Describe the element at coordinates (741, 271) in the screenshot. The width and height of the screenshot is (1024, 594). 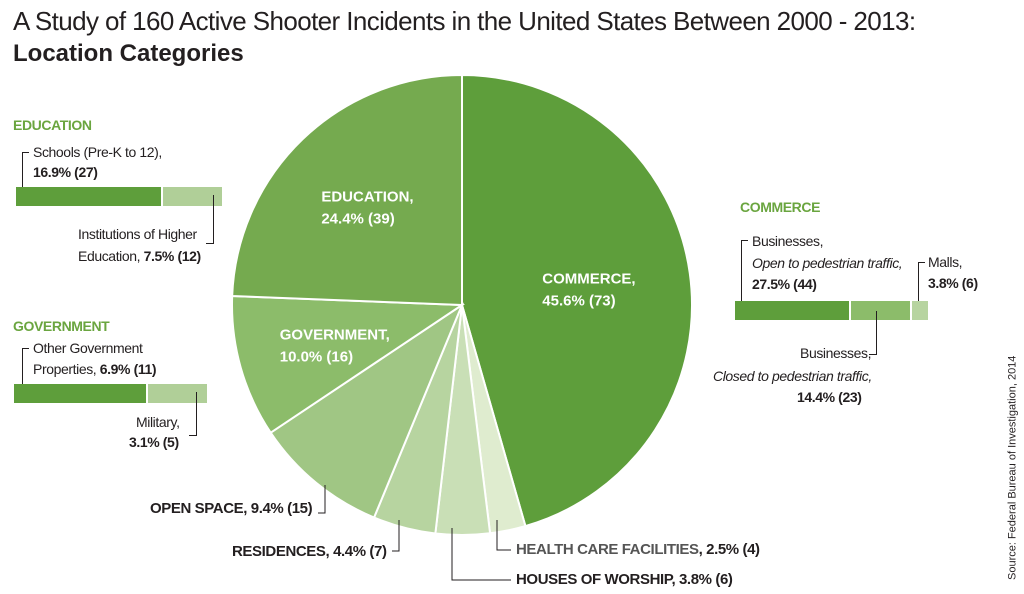
I see `commerce-open-leader` at that location.